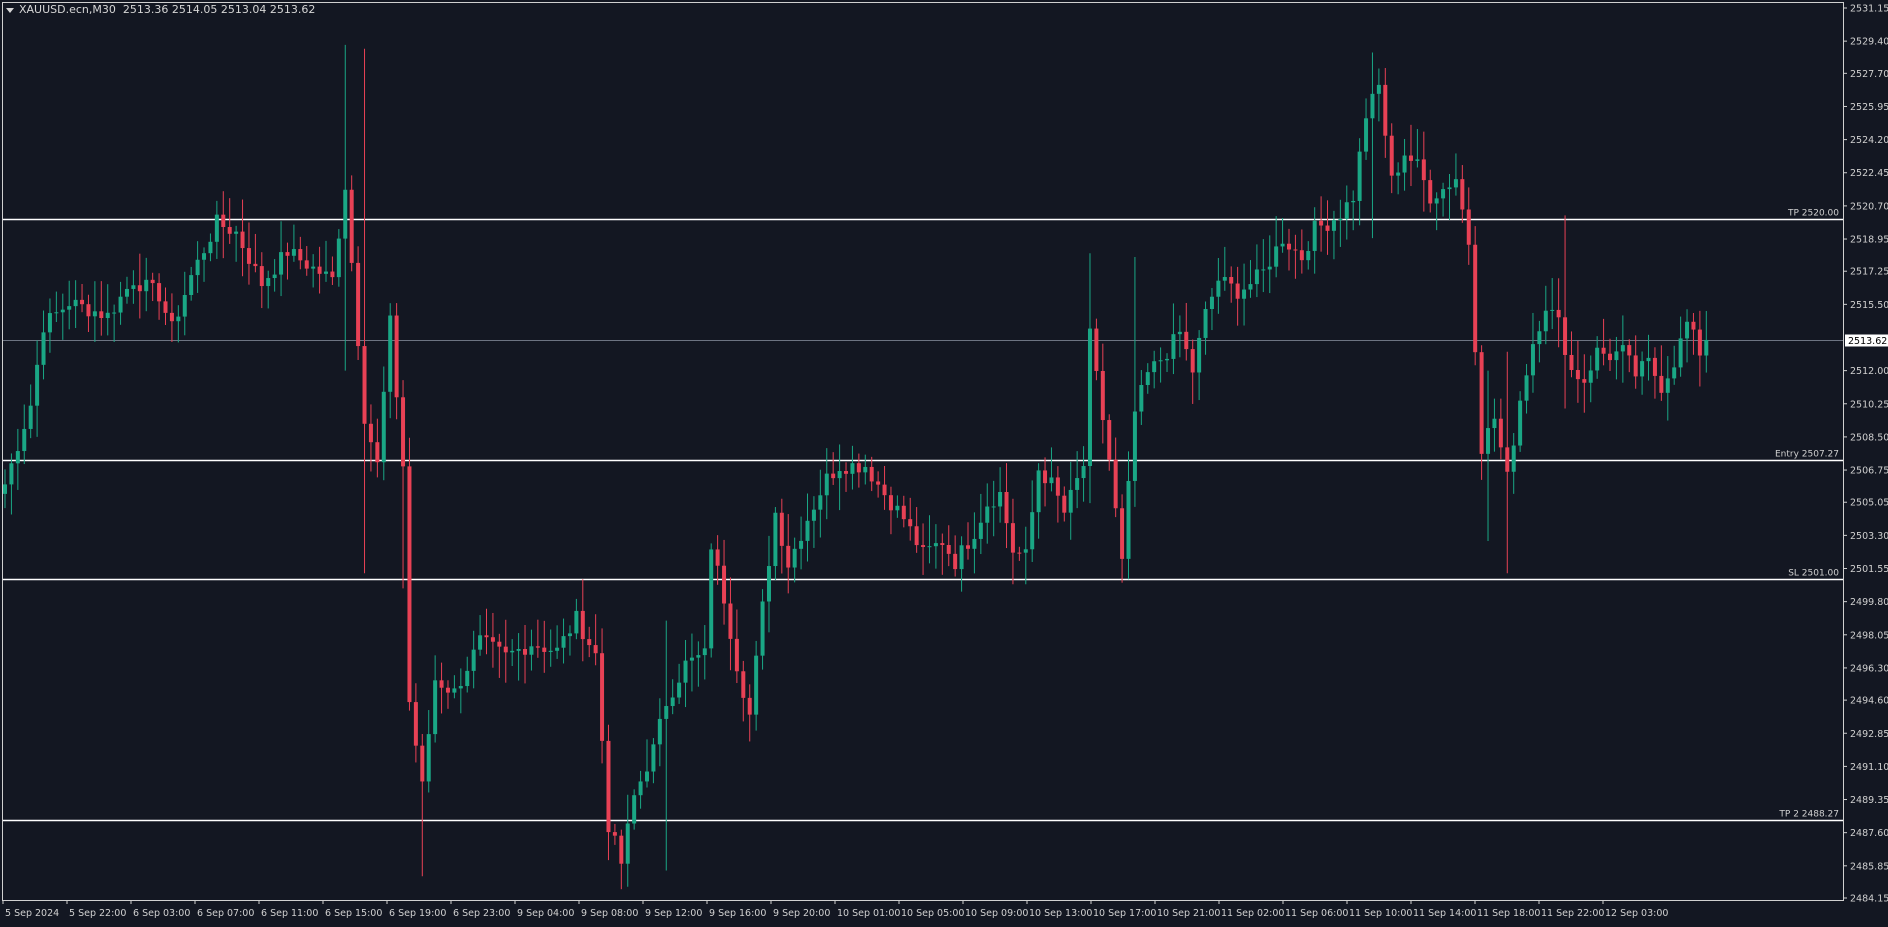  What do you see at coordinates (1124, 913) in the screenshot?
I see `time-tick-label: 10 Sep 17:00` at bounding box center [1124, 913].